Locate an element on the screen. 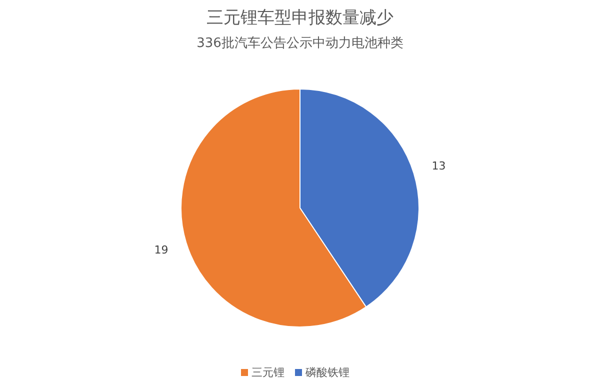 This screenshot has height=388, width=600. data-label: 19 is located at coordinates (161, 250).